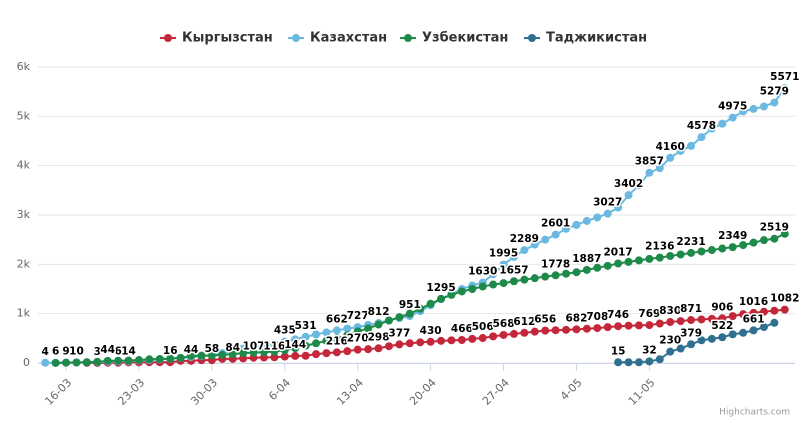 This screenshot has height=435, width=805. What do you see at coordinates (585, 38) in the screenshot?
I see `legend-item: Таджикистан` at bounding box center [585, 38].